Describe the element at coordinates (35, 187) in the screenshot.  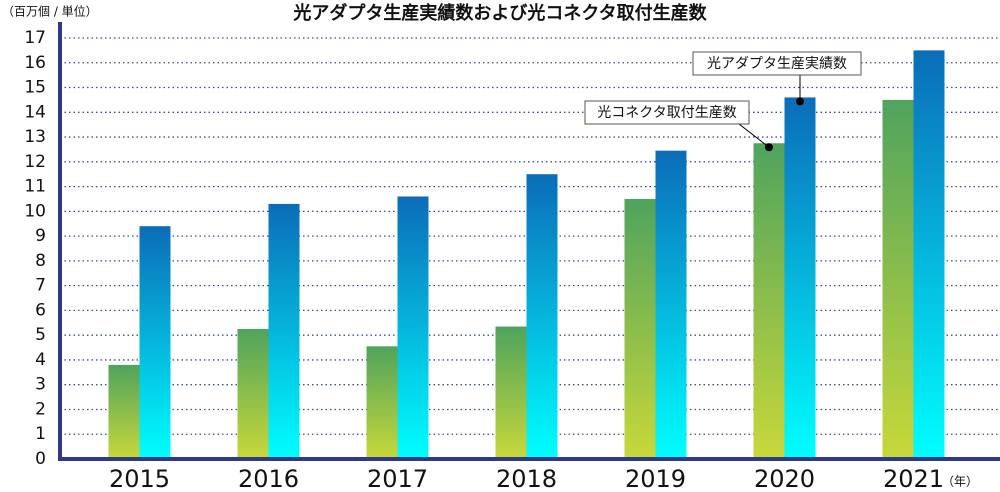
I see `y-tick-label: 11` at that location.